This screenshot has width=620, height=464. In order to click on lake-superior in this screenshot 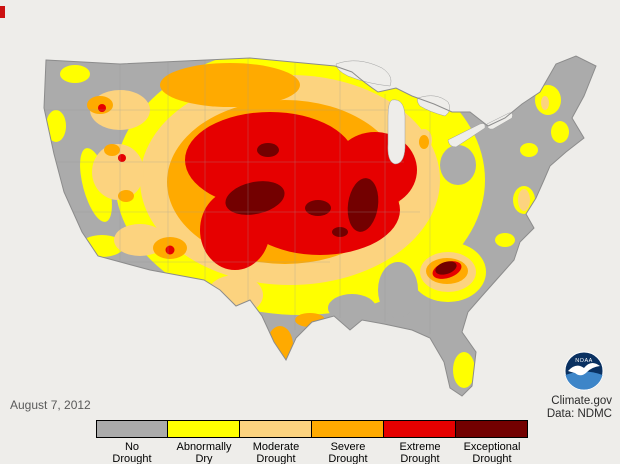, I will do `click(363, 73)`.